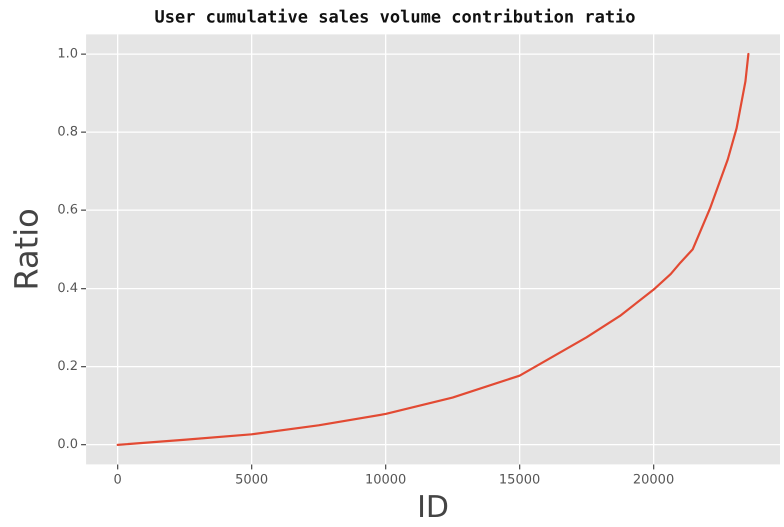  Describe the element at coordinates (433, 507) in the screenshot. I see `x-axis-title: ID` at that location.